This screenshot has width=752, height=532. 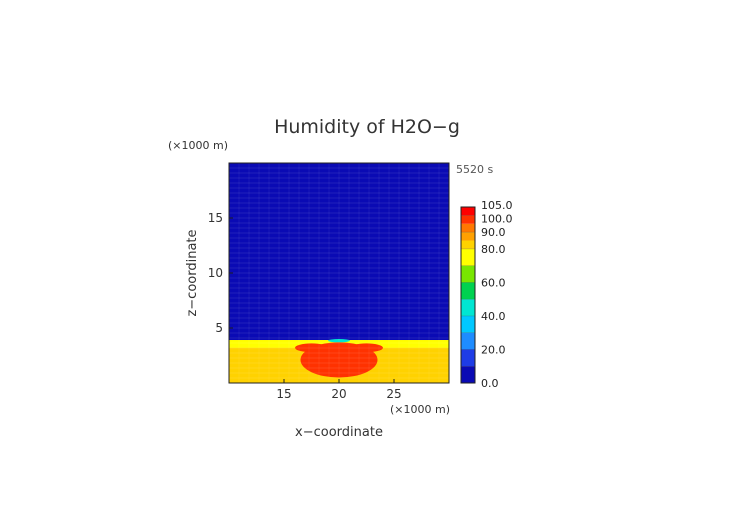 What do you see at coordinates (490, 383) in the screenshot?
I see `colorbar-tick-label: 0.0` at bounding box center [490, 383].